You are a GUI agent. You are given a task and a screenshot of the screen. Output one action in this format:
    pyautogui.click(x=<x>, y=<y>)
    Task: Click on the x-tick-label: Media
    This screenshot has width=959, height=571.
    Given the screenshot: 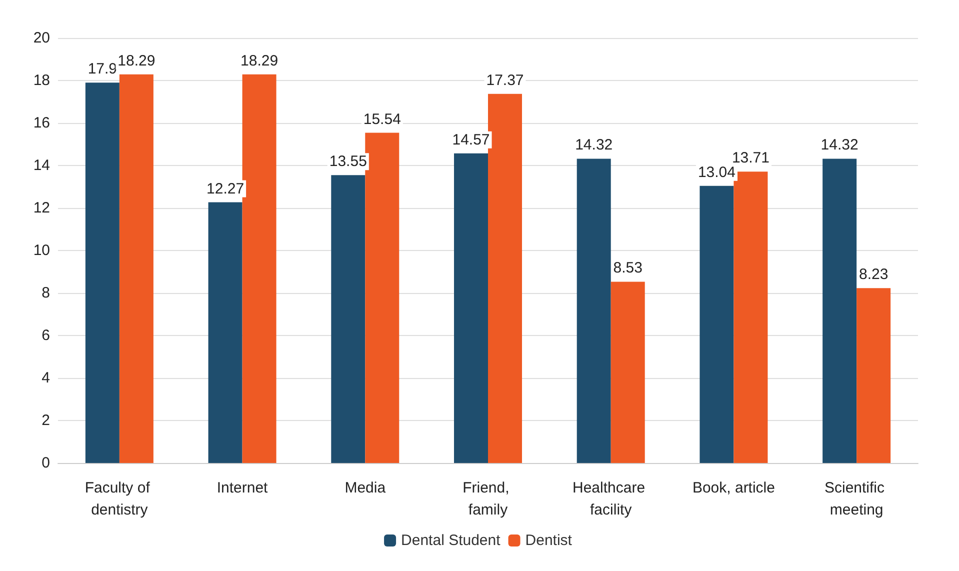 What is the action you would take?
    pyautogui.click(x=365, y=488)
    